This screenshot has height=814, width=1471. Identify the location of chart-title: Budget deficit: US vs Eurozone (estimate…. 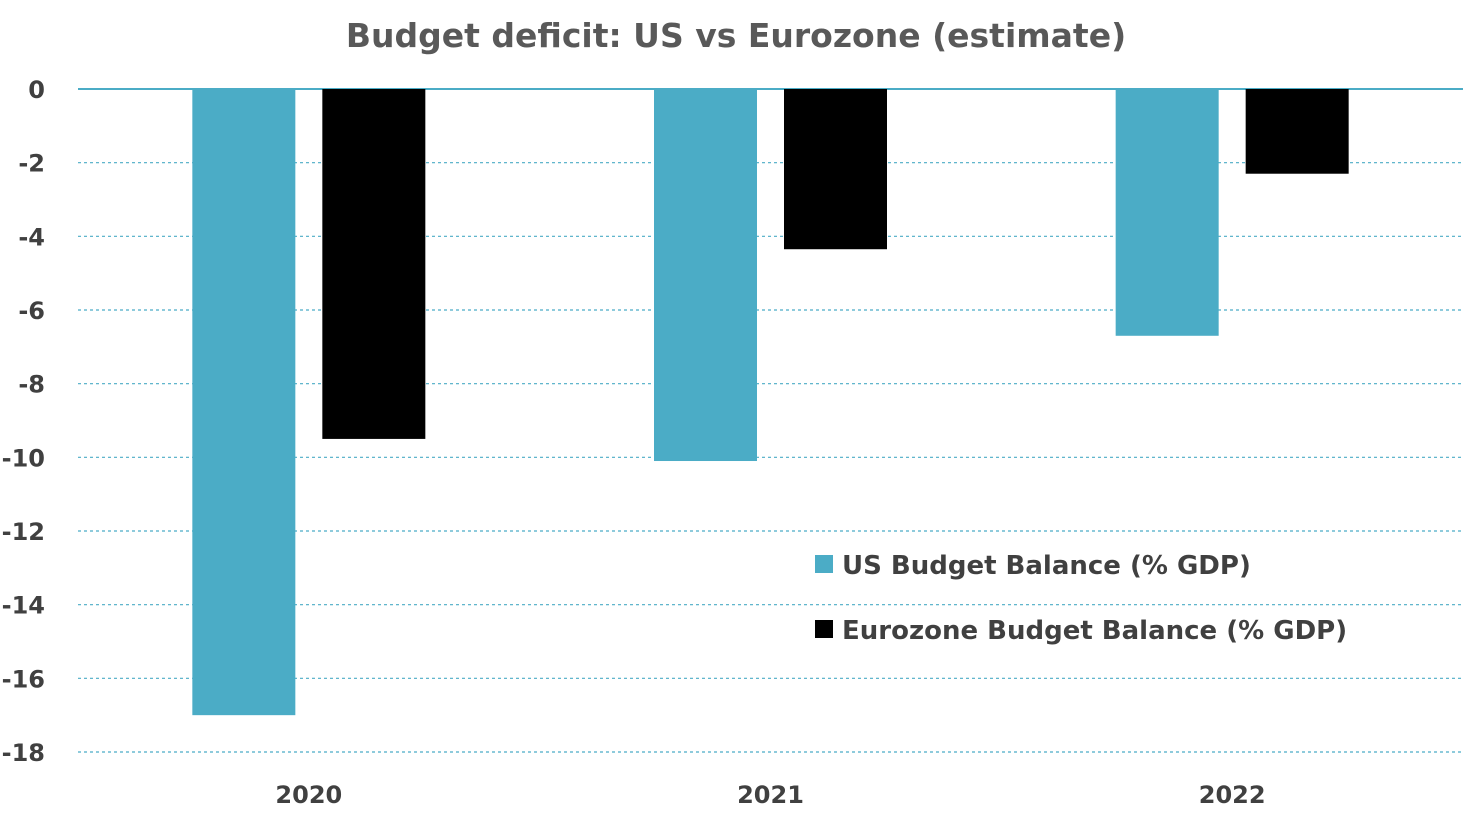
(736, 35).